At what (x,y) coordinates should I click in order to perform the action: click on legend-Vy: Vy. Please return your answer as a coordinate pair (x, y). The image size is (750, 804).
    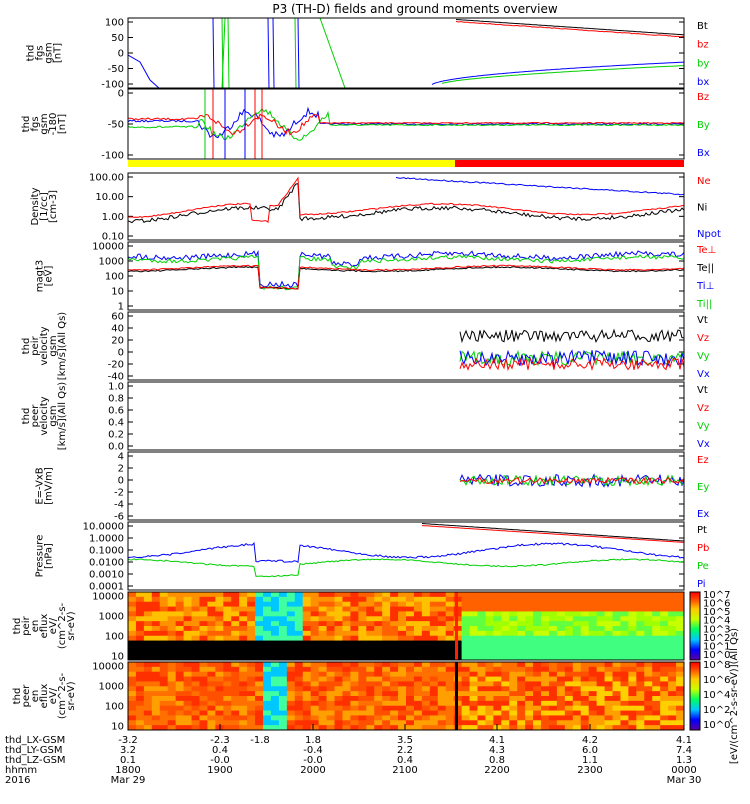
    Looking at the image, I should click on (703, 356).